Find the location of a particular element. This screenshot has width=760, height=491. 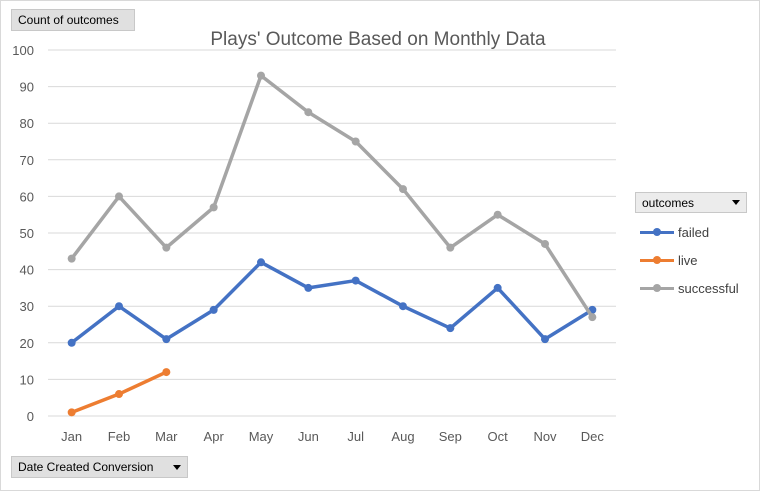

legend-label-live: live is located at coordinates (688, 260).